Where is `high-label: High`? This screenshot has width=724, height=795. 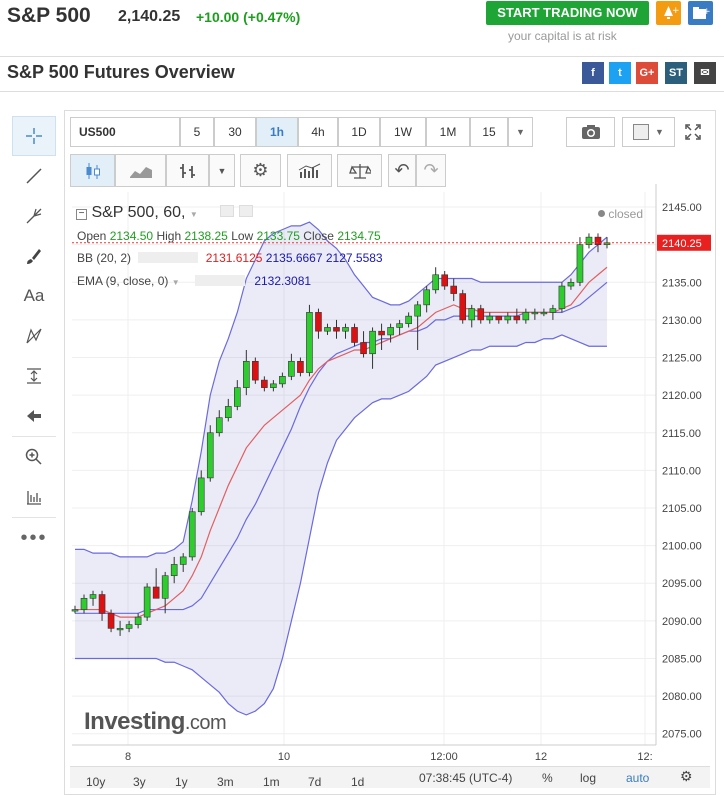 high-label: High is located at coordinates (169, 236).